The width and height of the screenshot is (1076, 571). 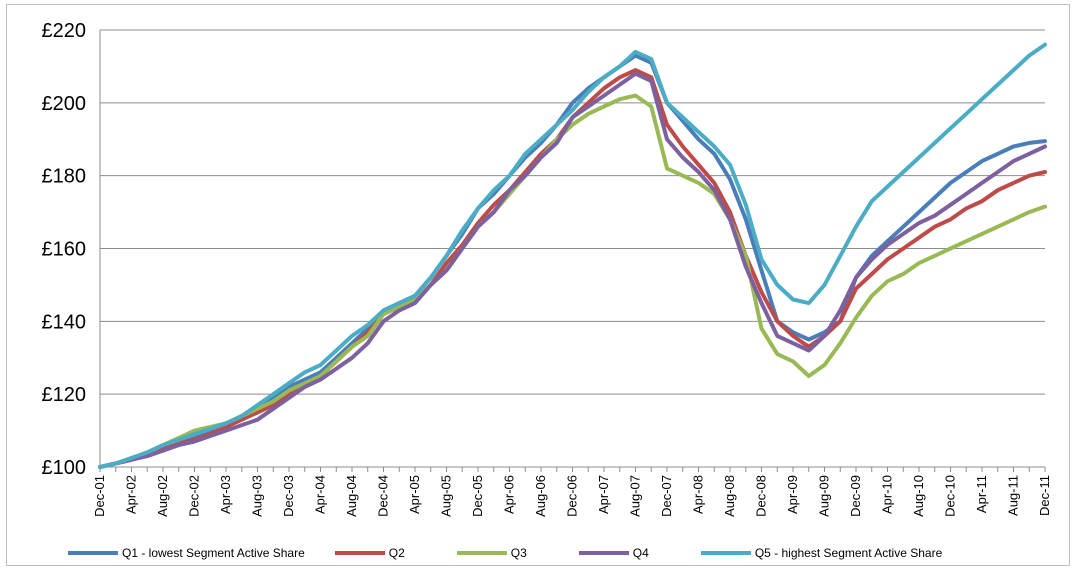 What do you see at coordinates (792, 494) in the screenshot?
I see `x-tick-label: Apr-09` at bounding box center [792, 494].